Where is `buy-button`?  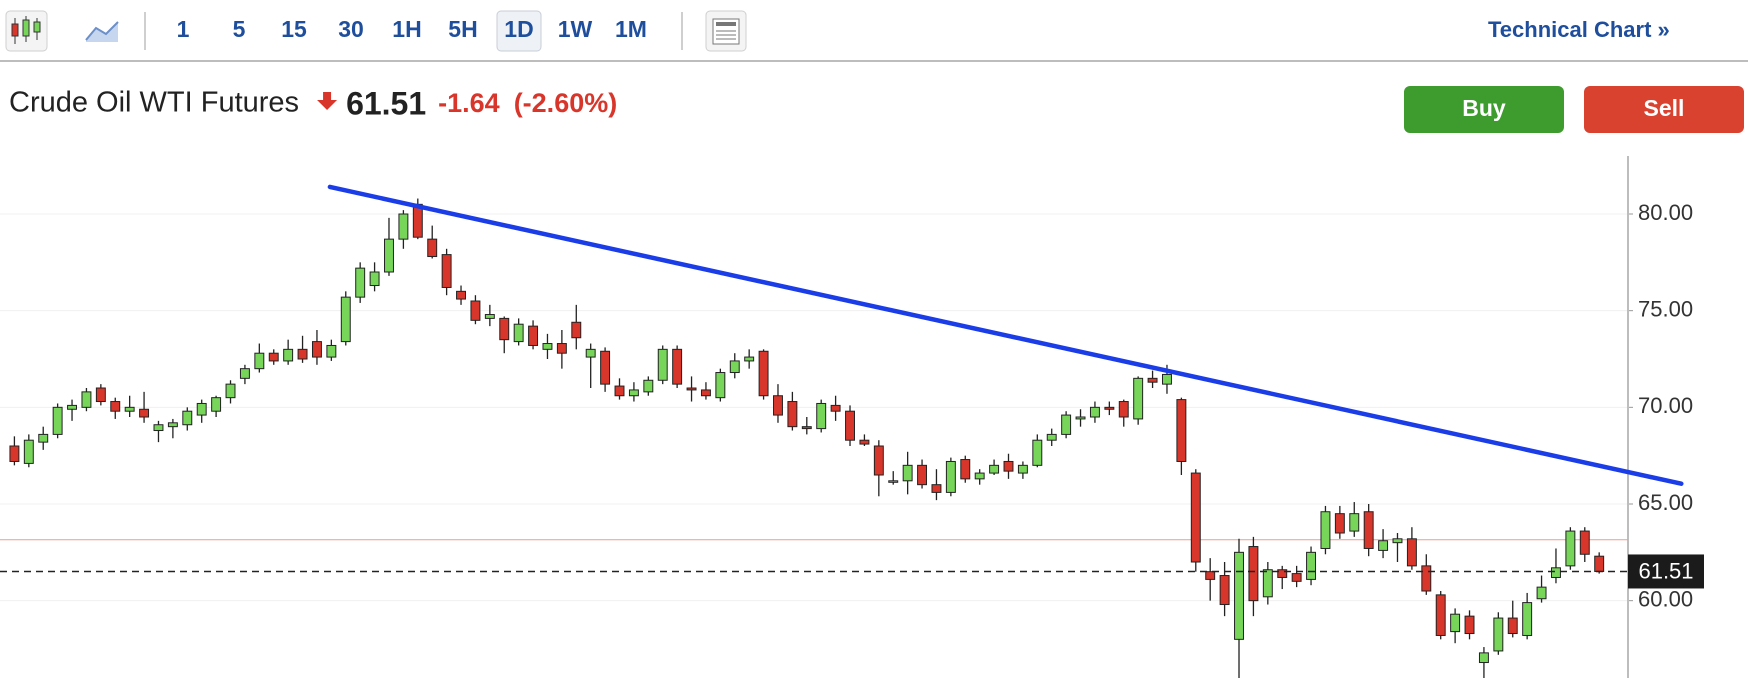
buy-button is located at coordinates (1484, 109).